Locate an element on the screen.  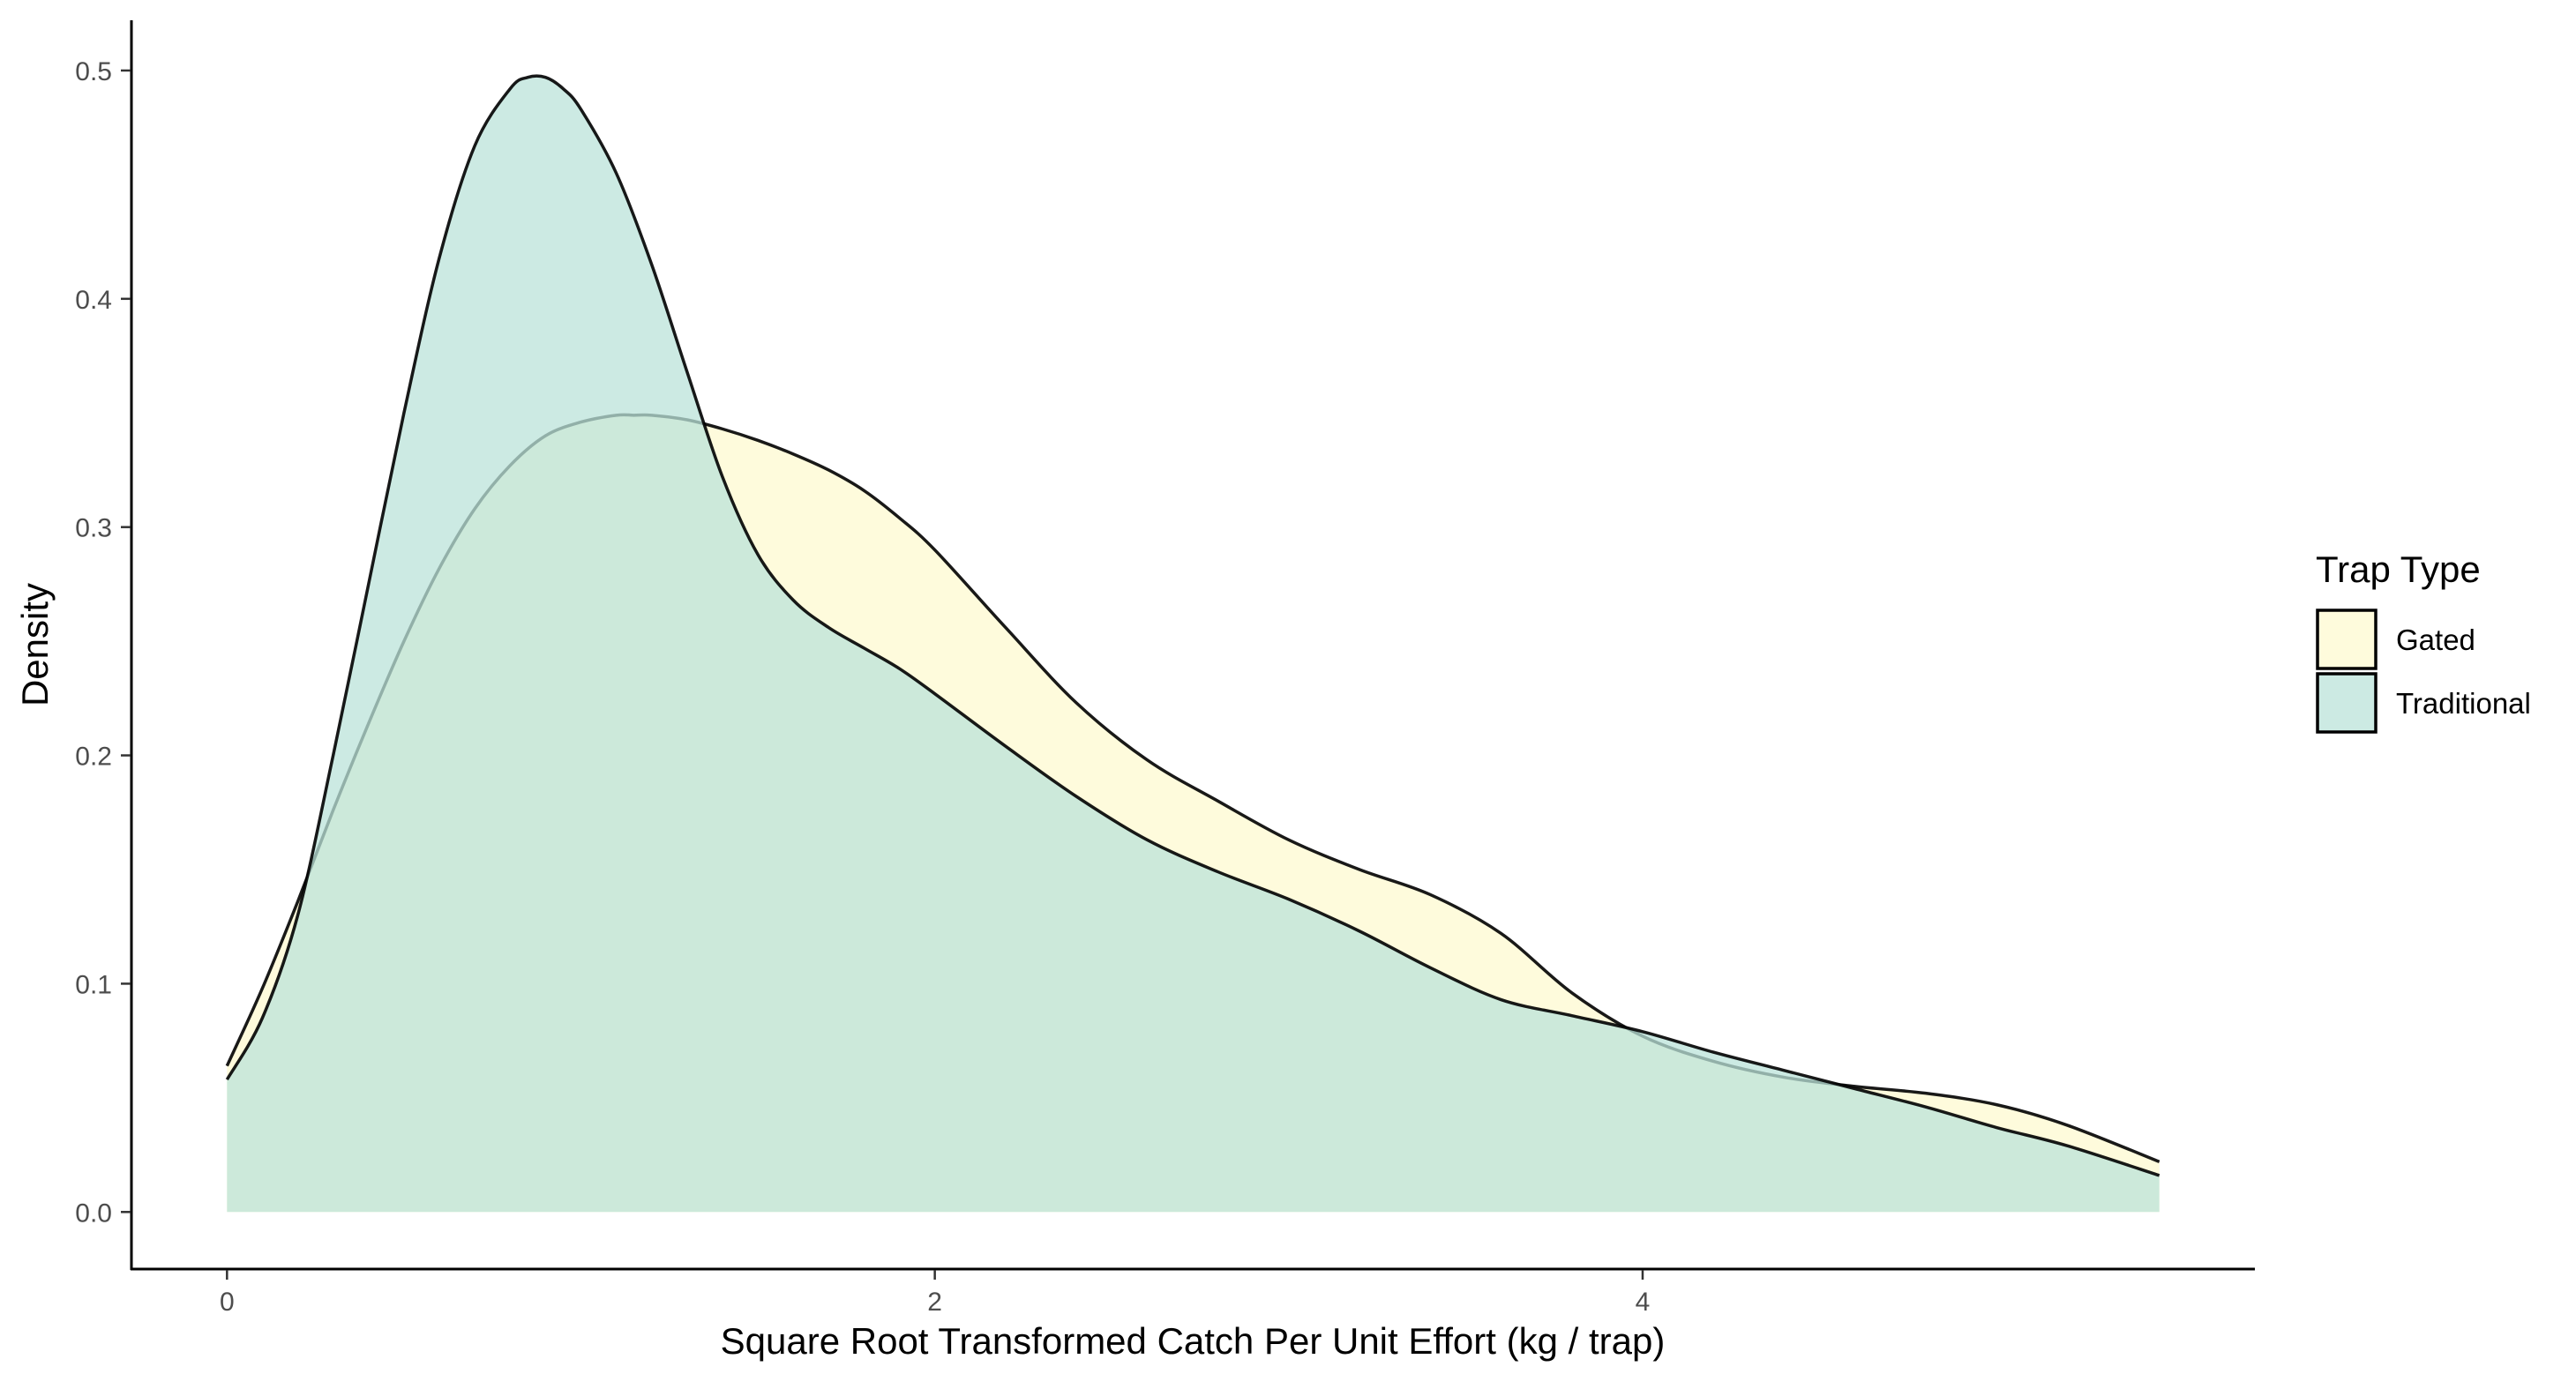
legend-title: Trap Type is located at coordinates (2398, 569).